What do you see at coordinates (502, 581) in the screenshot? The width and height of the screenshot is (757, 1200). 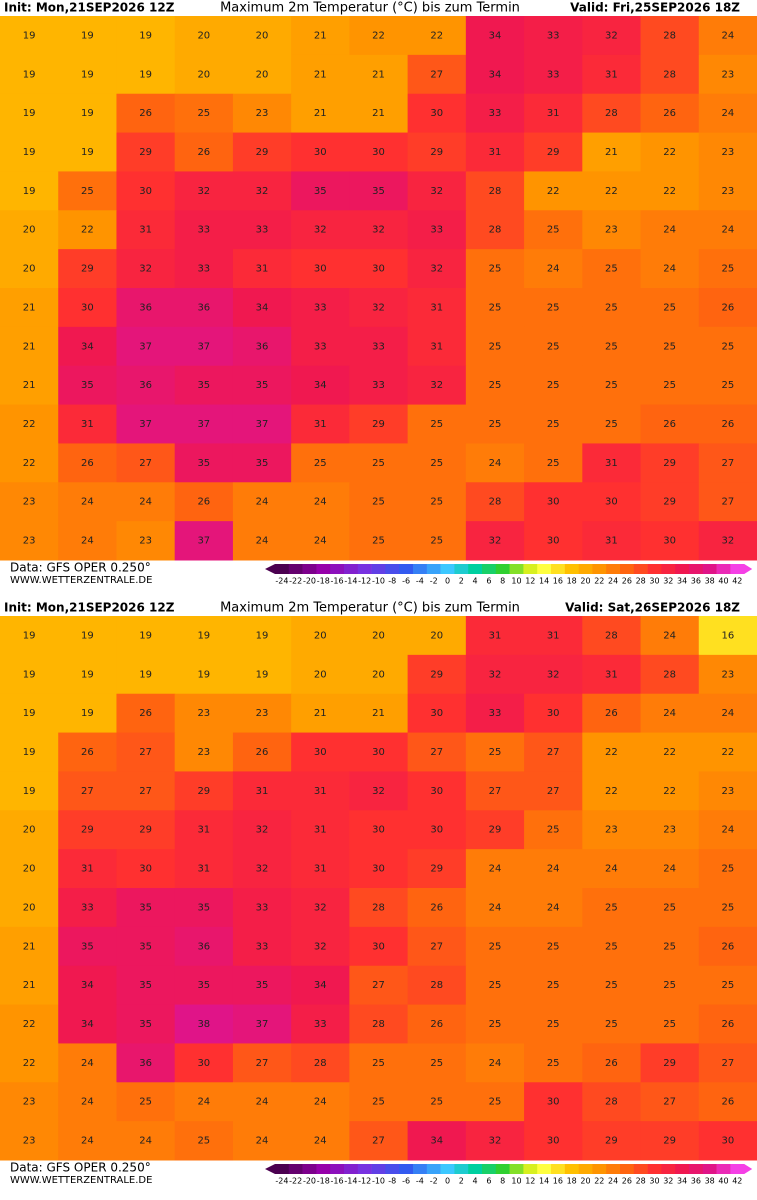 I see `colorbar-label: 8` at bounding box center [502, 581].